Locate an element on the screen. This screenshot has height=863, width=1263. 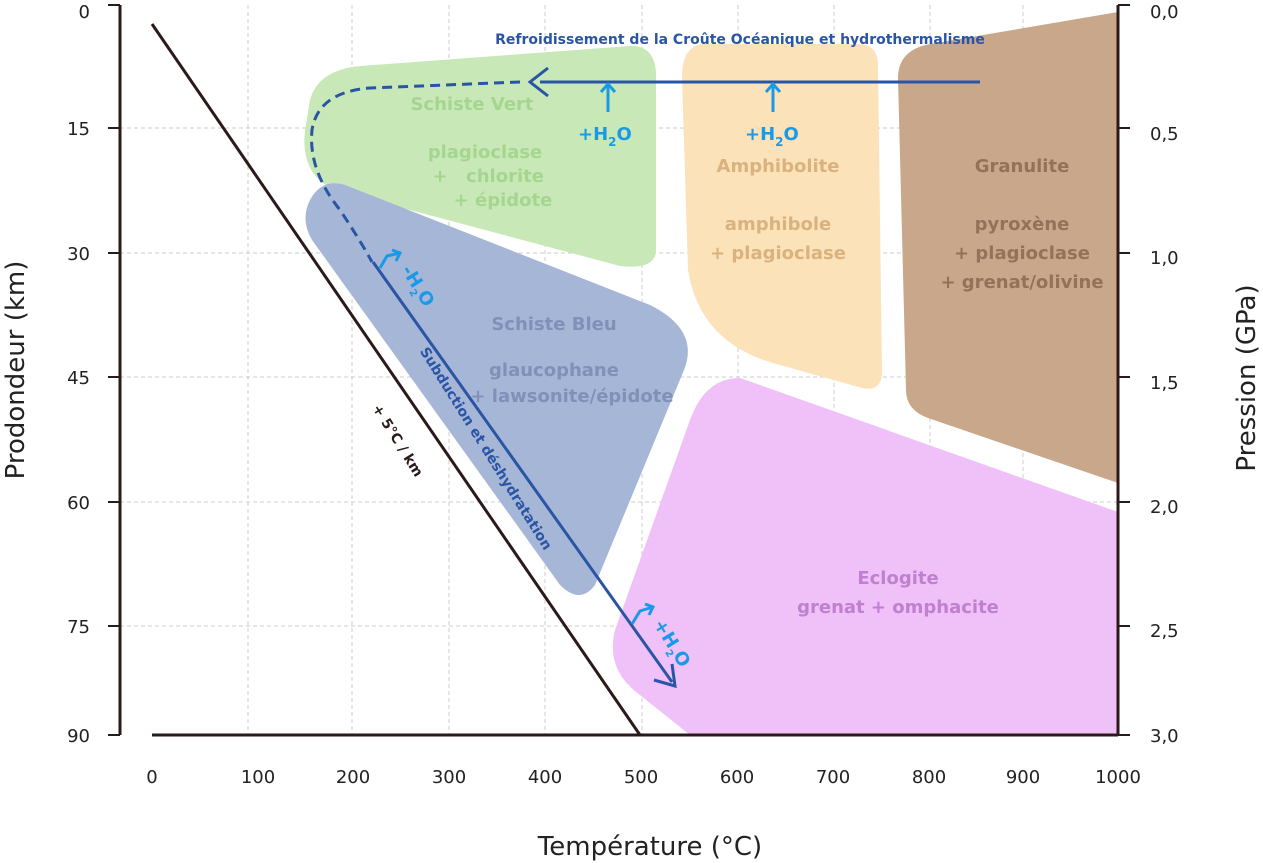
x-tick-label: 200 is located at coordinates (353, 777).